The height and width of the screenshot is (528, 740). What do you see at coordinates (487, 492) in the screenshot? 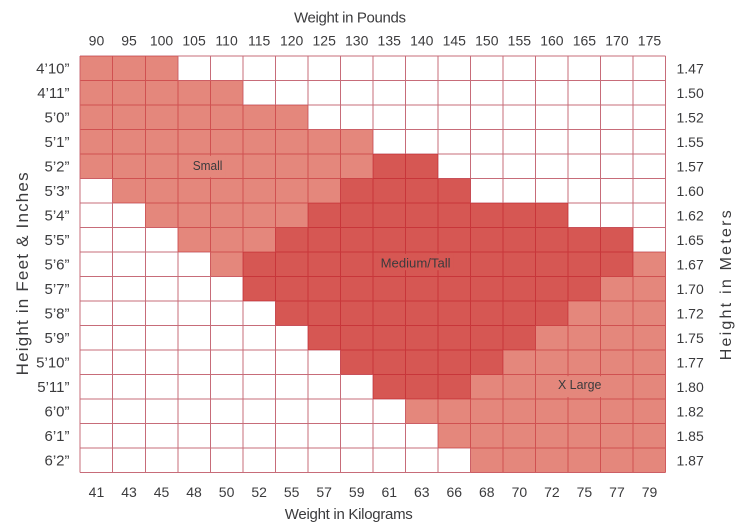
I see `svg-text: 68` at bounding box center [487, 492].